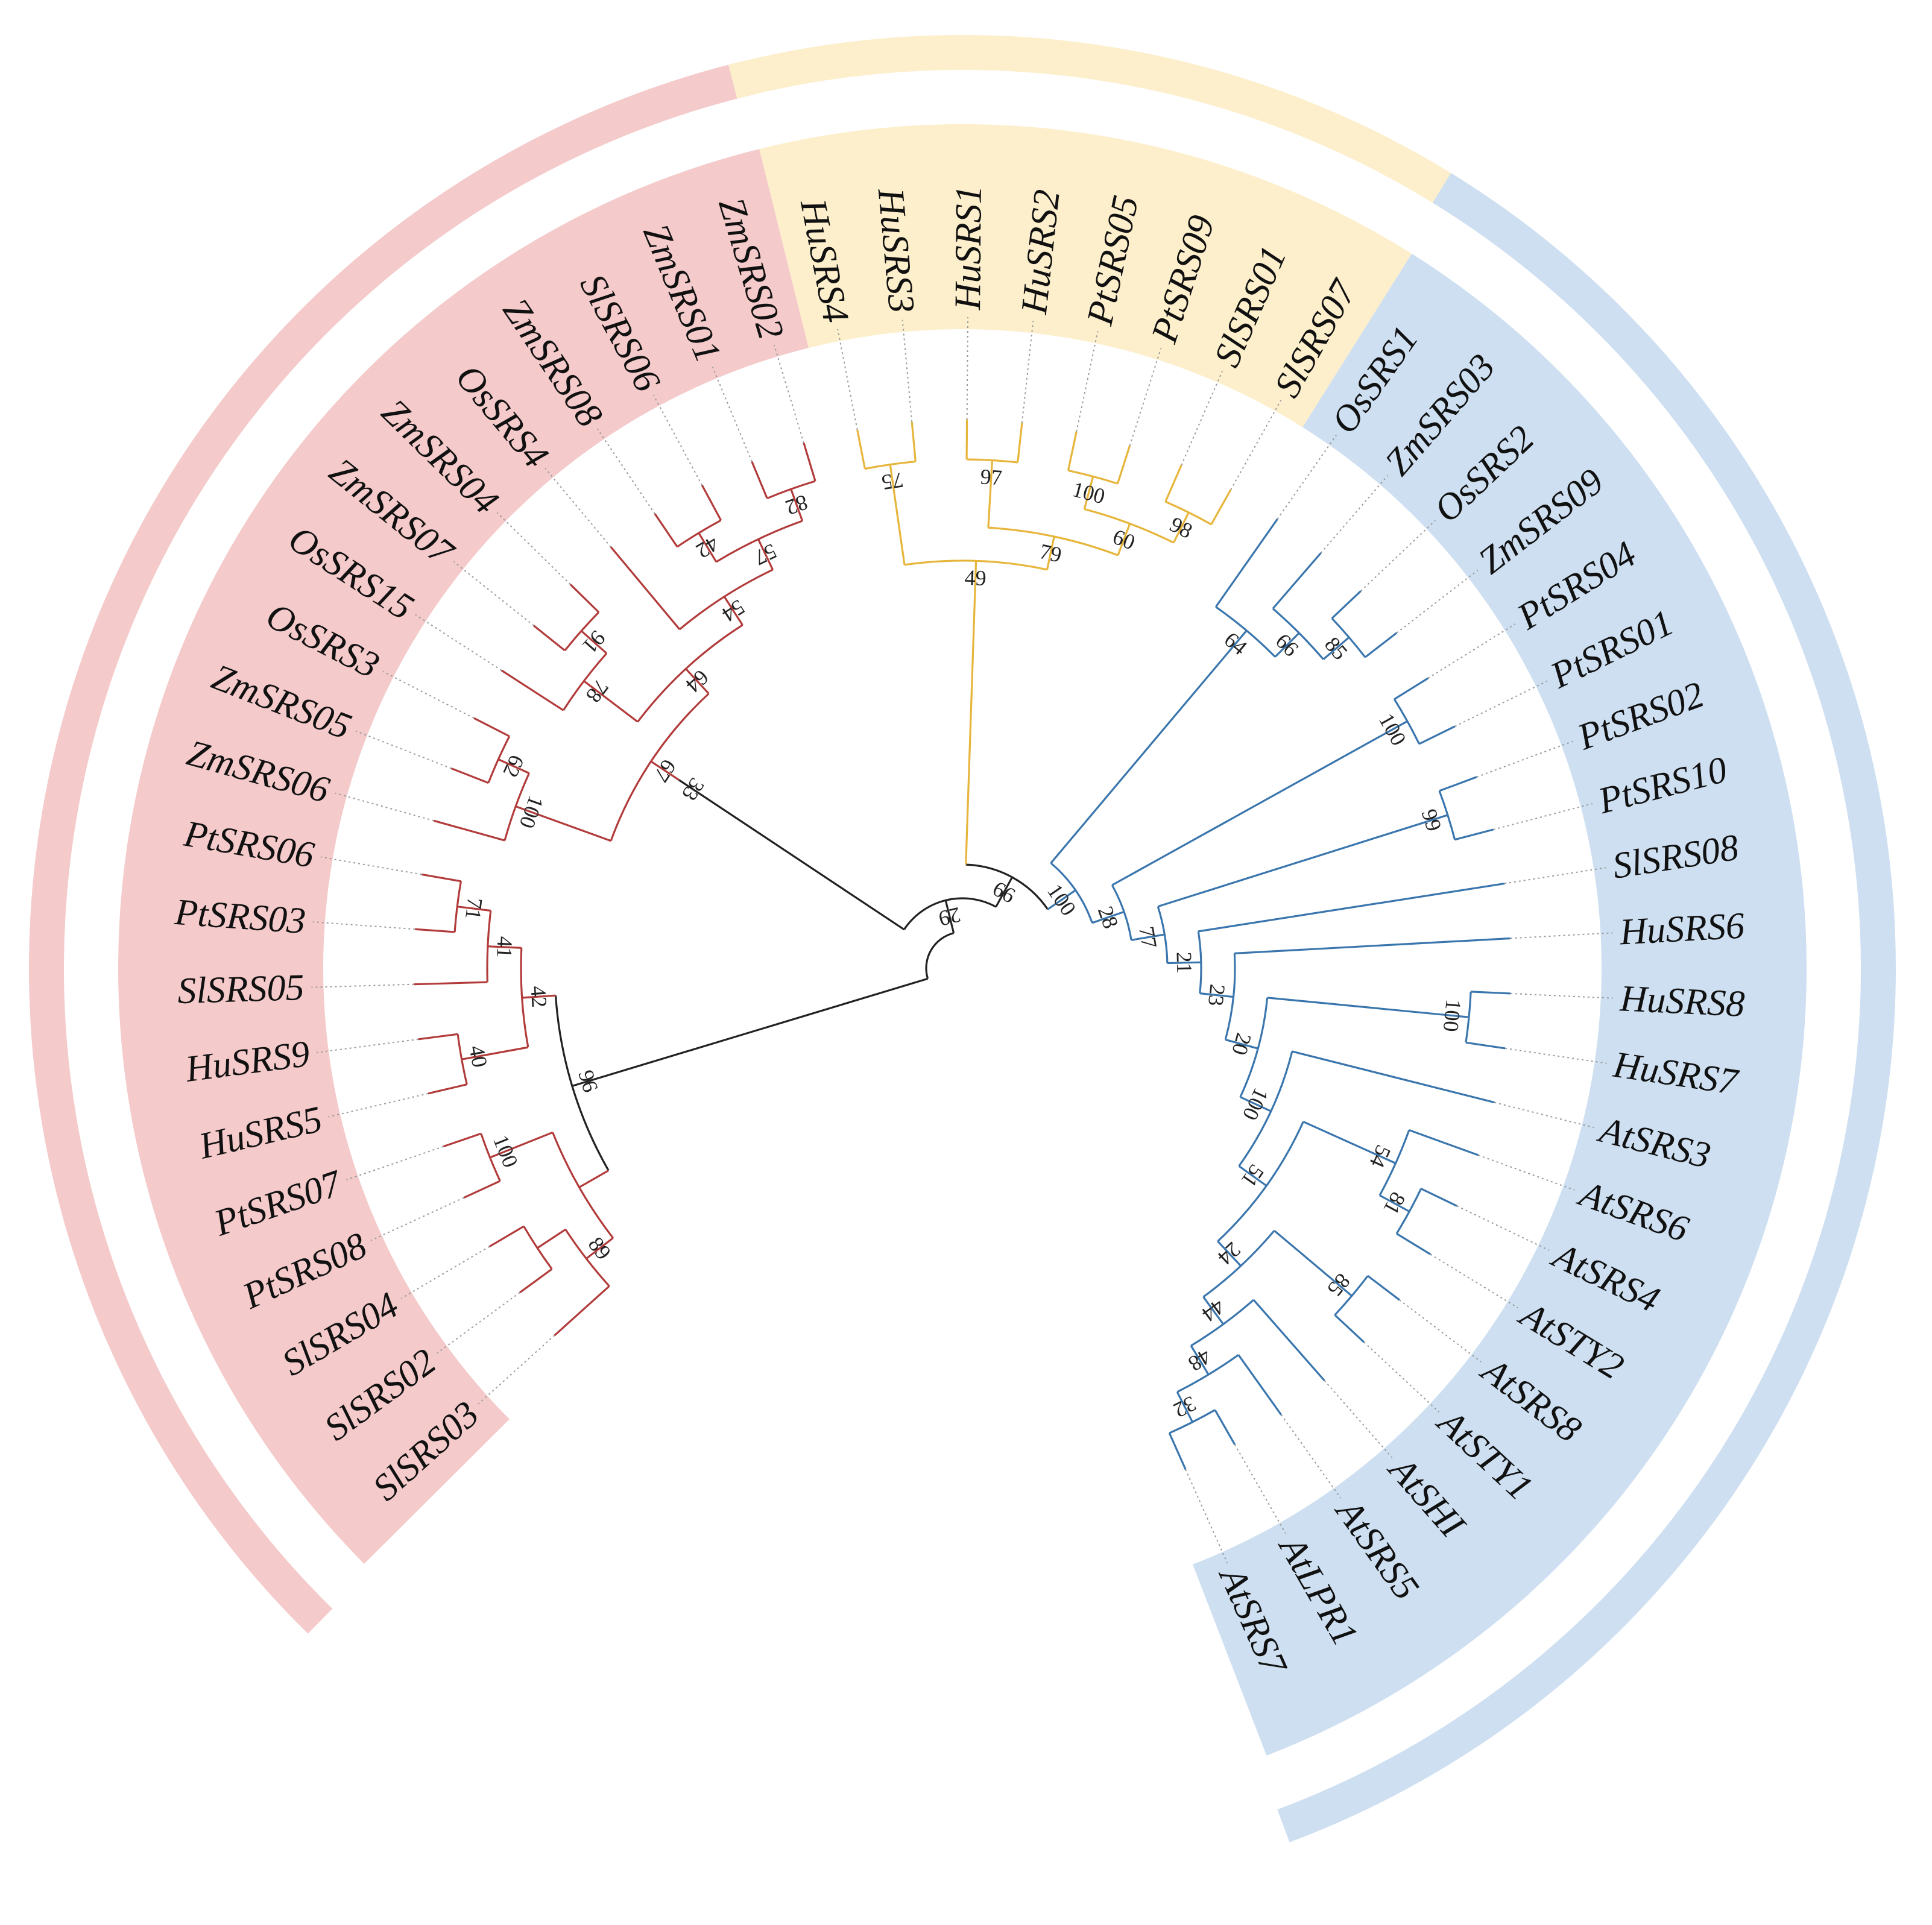 This screenshot has width=1932, height=1925. What do you see at coordinates (693, 789) in the screenshot?
I see `bootstrap-value: 33` at bounding box center [693, 789].